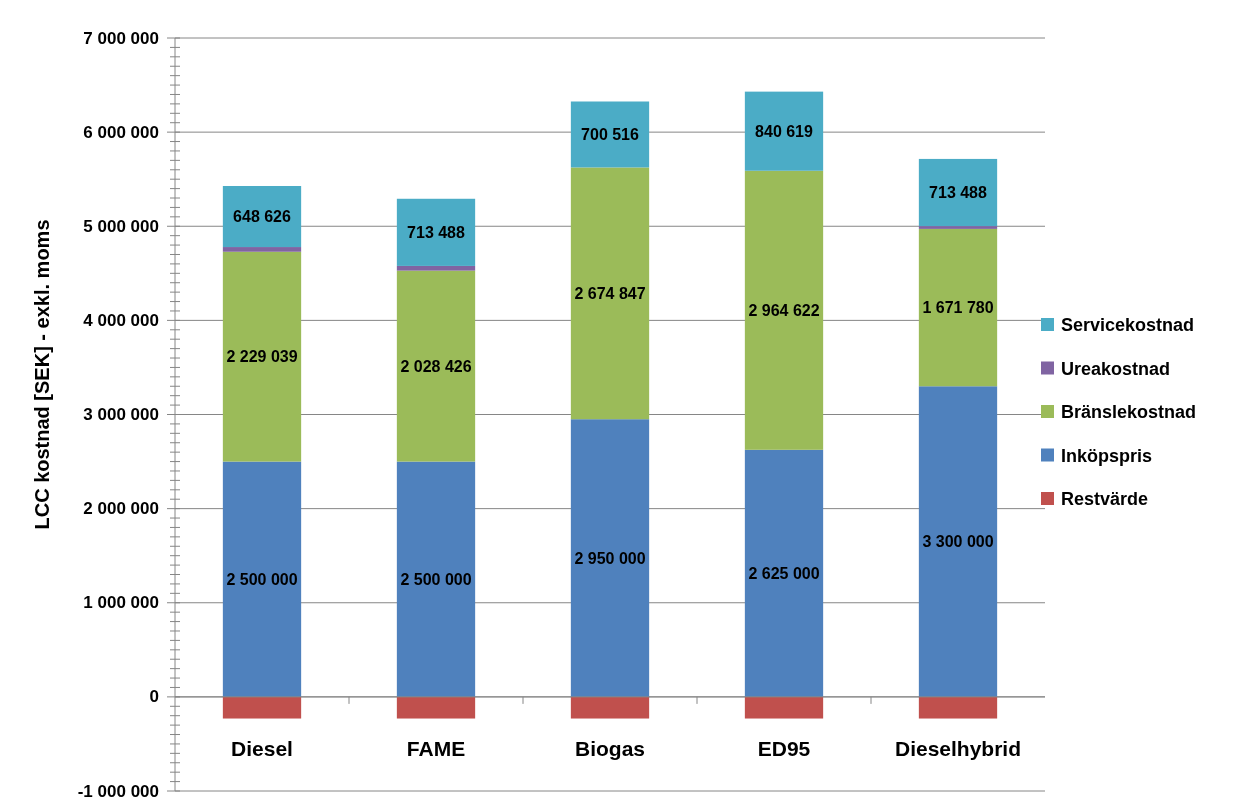 This screenshot has width=1233, height=802. Describe the element at coordinates (42, 374) in the screenshot. I see `y-axis-title: LCC kostnad [SEK] - exkl. moms` at that location.